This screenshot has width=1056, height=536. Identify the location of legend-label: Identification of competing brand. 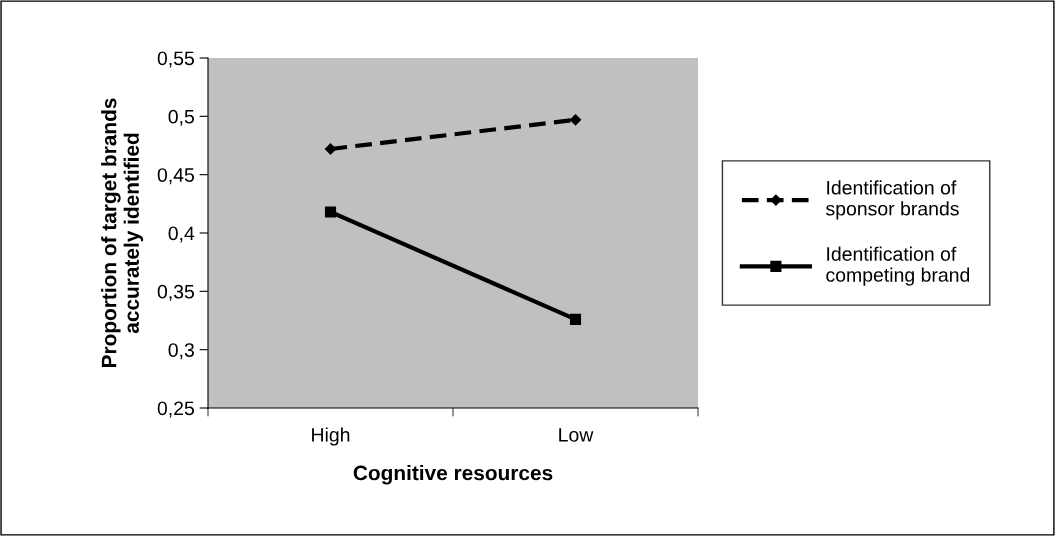
(898, 266).